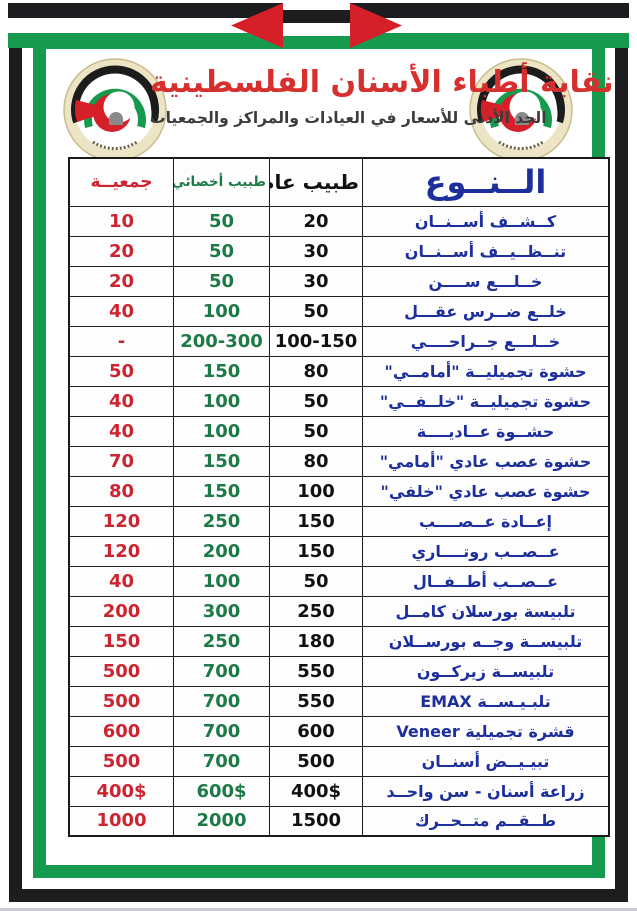 Image resolution: width=637 pixels, height=911 pixels. Describe the element at coordinates (316, 182) in the screenshot. I see `column-header-general-doctor: طبيب عام` at that location.